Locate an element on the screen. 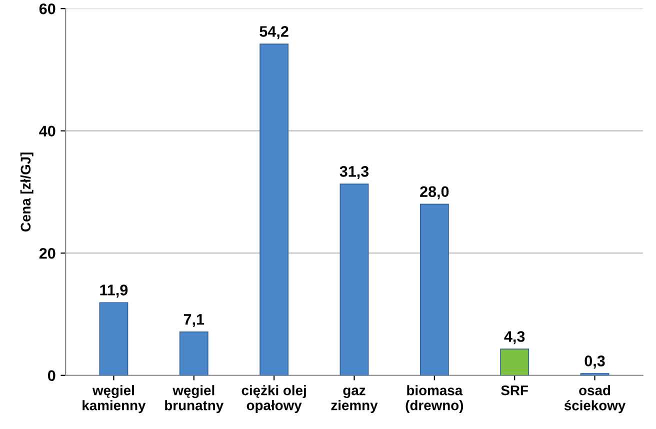  data-label: 7,1 is located at coordinates (194, 320).